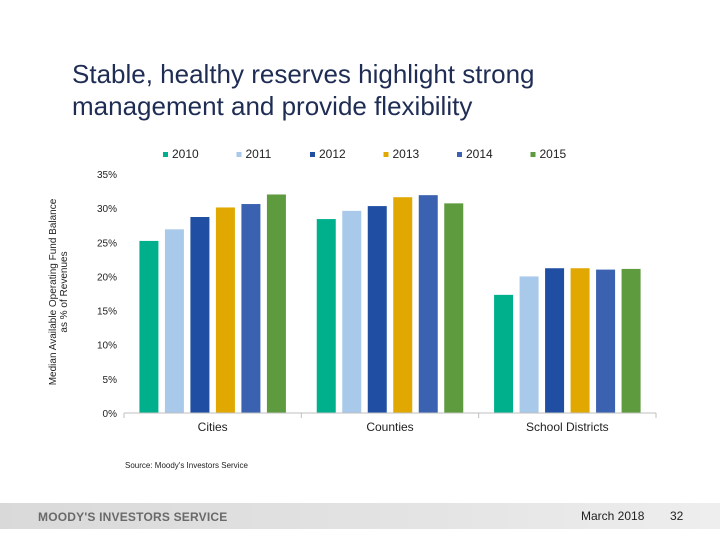 This screenshot has height=540, width=720. Describe the element at coordinates (360, 516) in the screenshot. I see `footer-bar: MOODY'S INVESTORS SERVICE March 2018 32` at that location.